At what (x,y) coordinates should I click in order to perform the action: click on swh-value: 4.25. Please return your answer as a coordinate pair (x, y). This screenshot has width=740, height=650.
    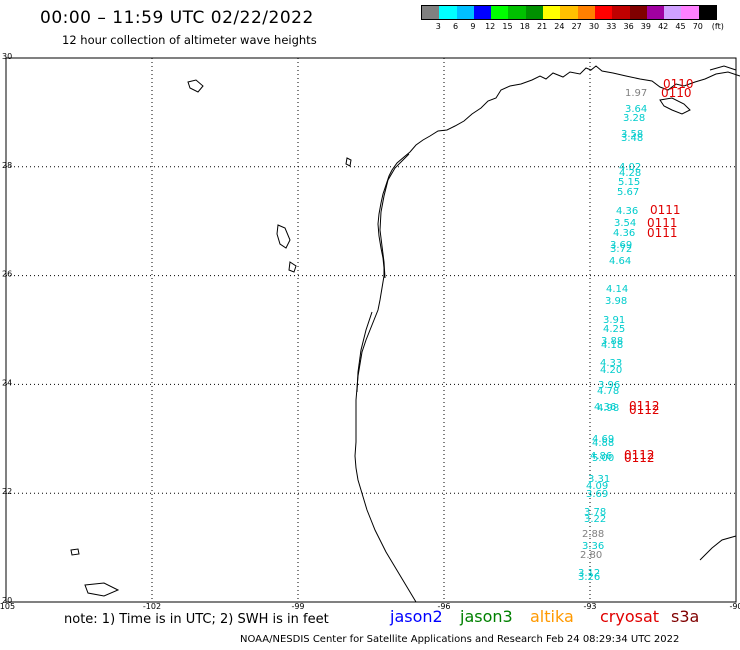
    Looking at the image, I should click on (614, 329).